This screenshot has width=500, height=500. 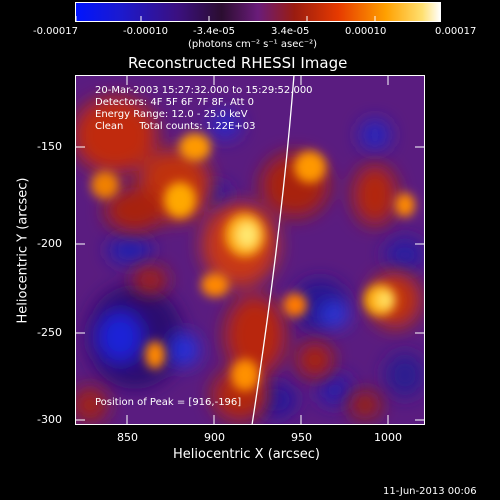 What do you see at coordinates (145, 31) in the screenshot?
I see `colorbar-tick-label: -0.00010` at bounding box center [145, 31].